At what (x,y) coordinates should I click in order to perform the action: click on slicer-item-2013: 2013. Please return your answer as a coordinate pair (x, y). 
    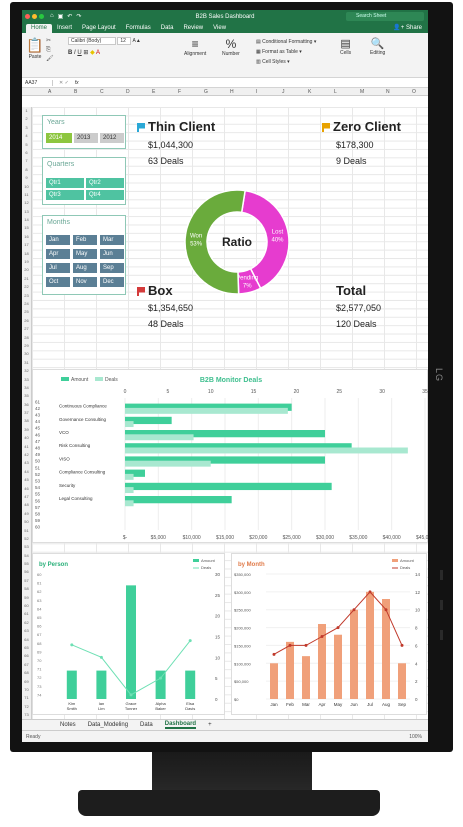
    Looking at the image, I should click on (86, 138).